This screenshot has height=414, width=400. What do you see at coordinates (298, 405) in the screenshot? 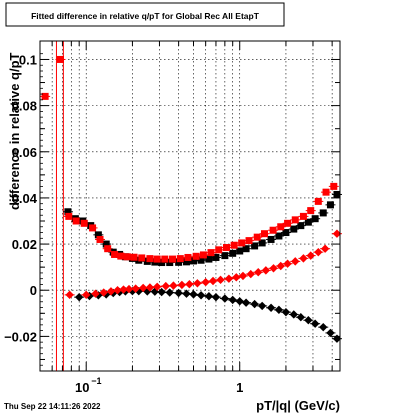
I see `x-axis-title: pT/|q| (GeV/c)` at bounding box center [298, 405].